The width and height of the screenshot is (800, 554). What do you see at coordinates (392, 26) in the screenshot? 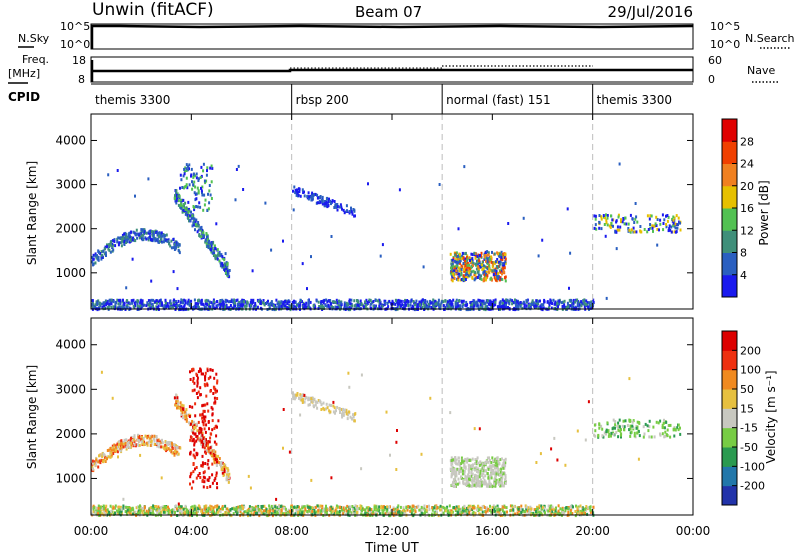
I see `nsky-trace` at bounding box center [392, 26].